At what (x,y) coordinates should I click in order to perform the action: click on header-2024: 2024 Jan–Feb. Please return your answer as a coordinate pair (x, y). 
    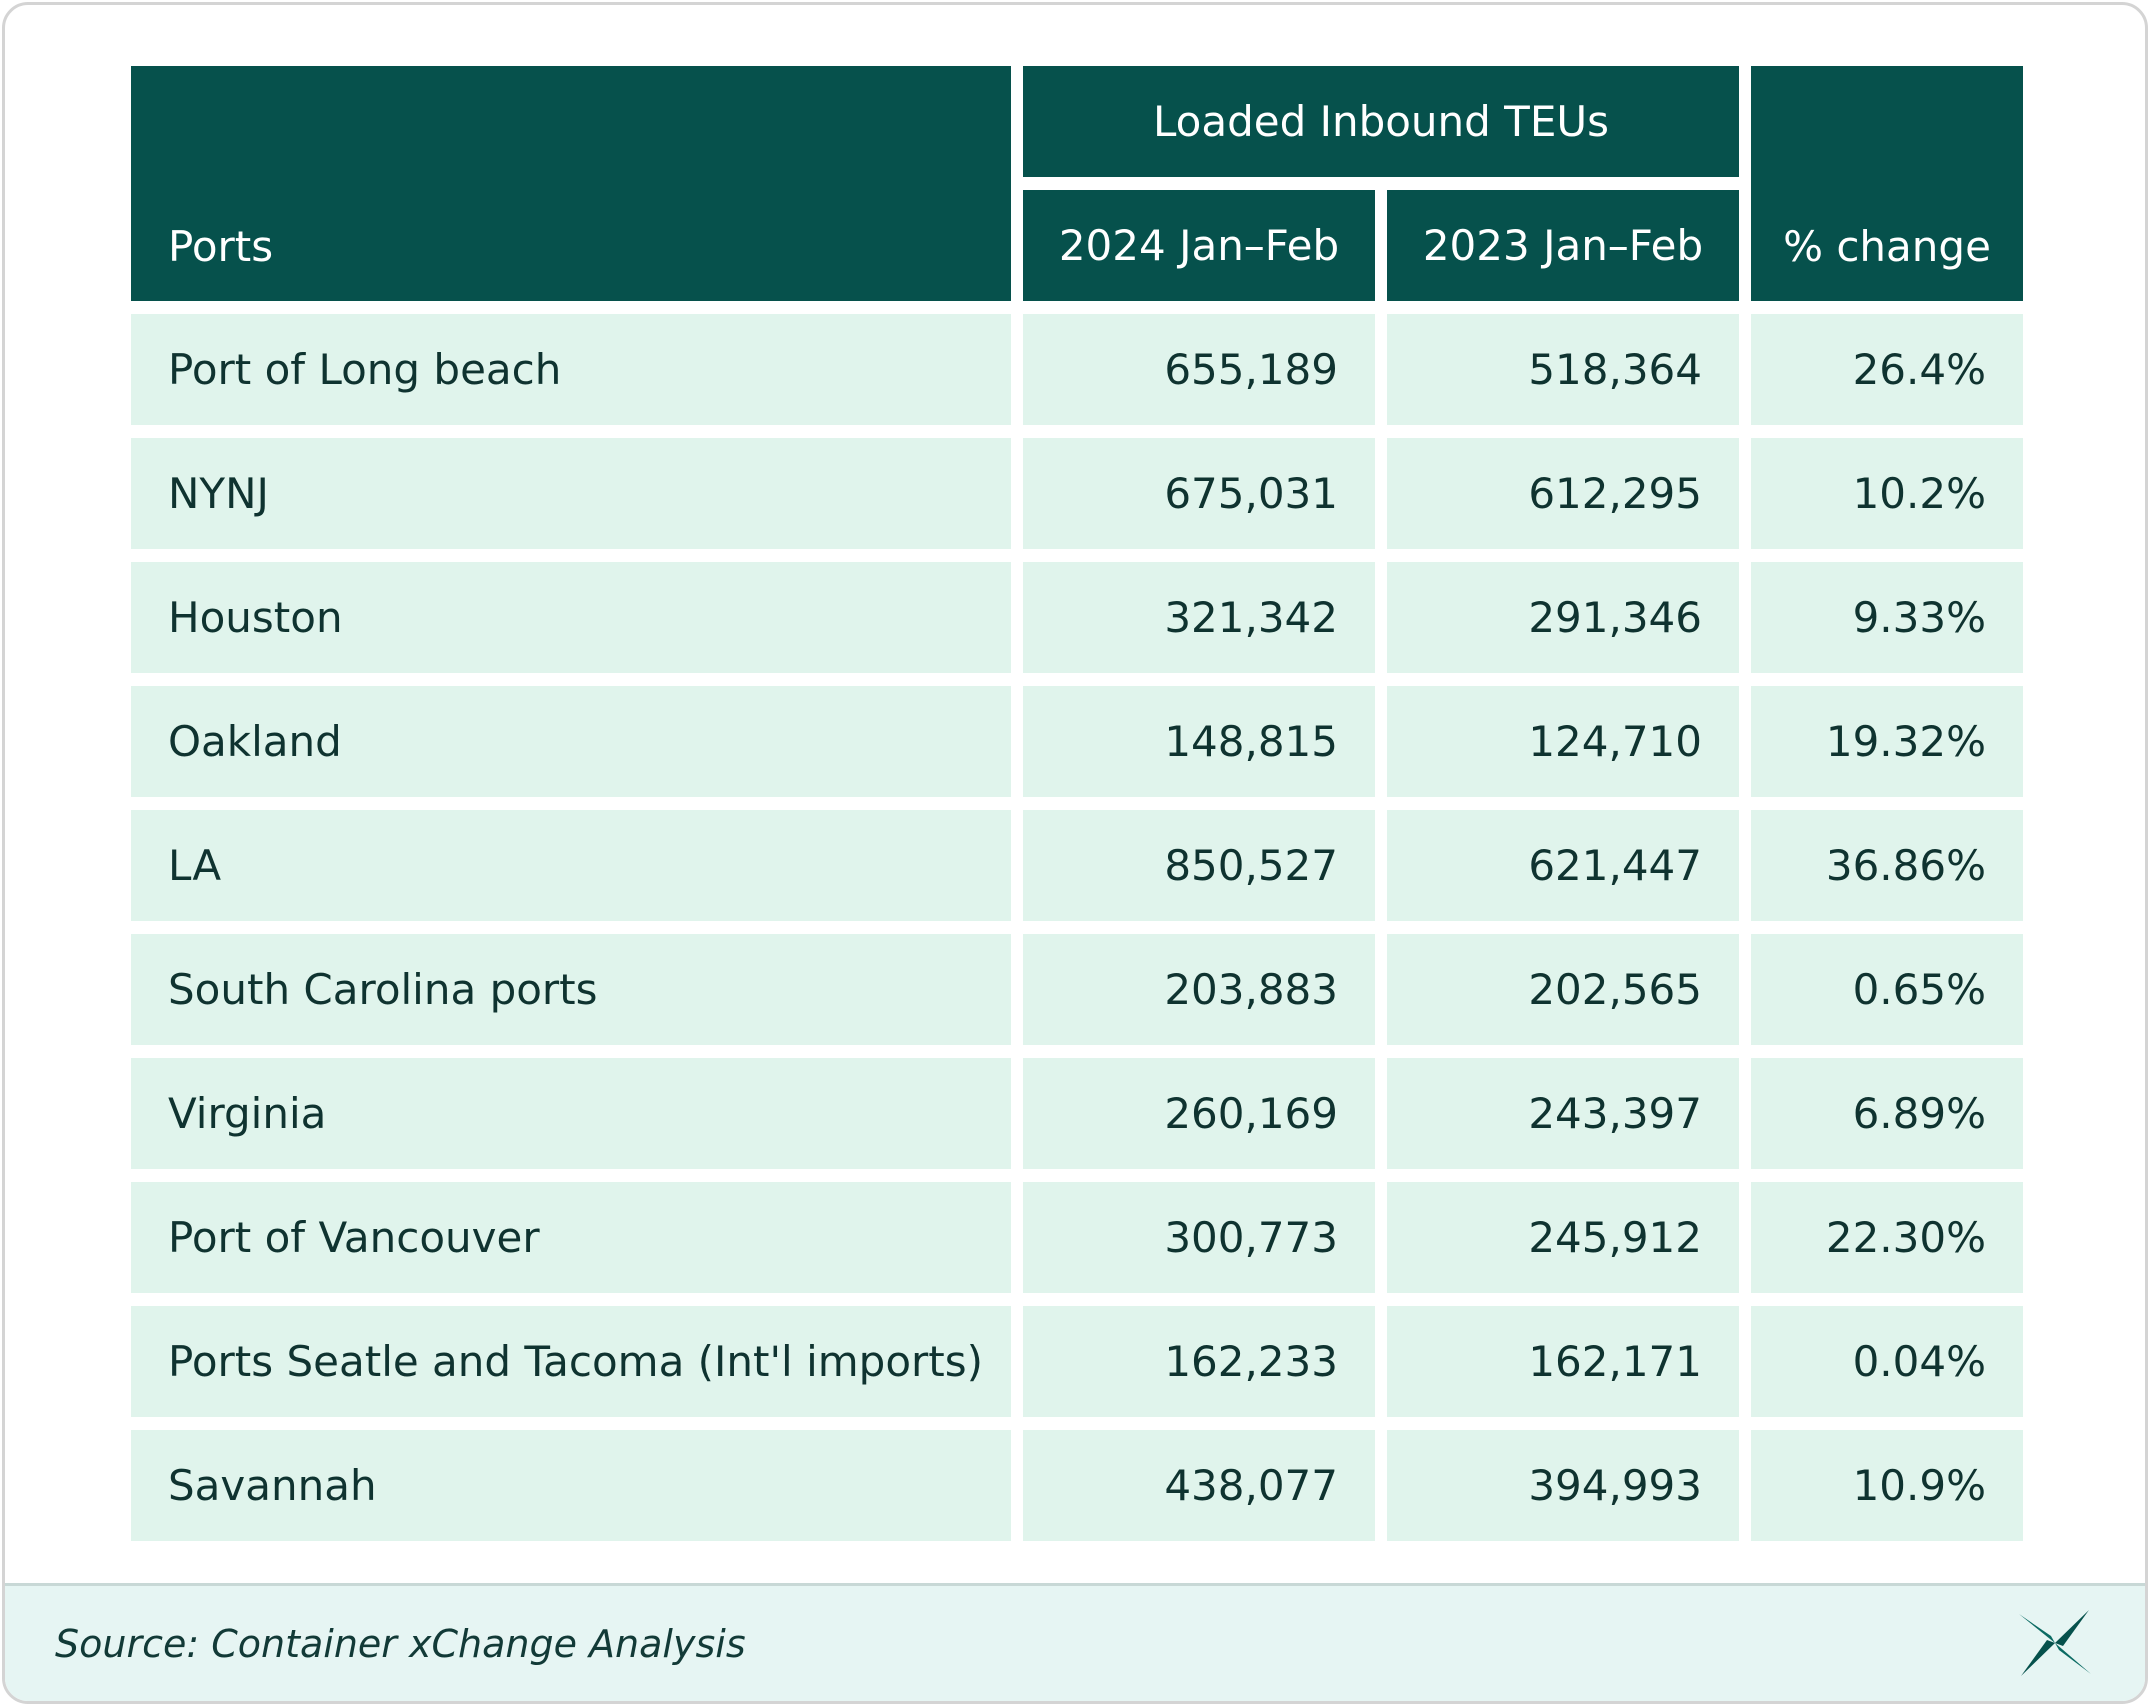
    Looking at the image, I should click on (1199, 245).